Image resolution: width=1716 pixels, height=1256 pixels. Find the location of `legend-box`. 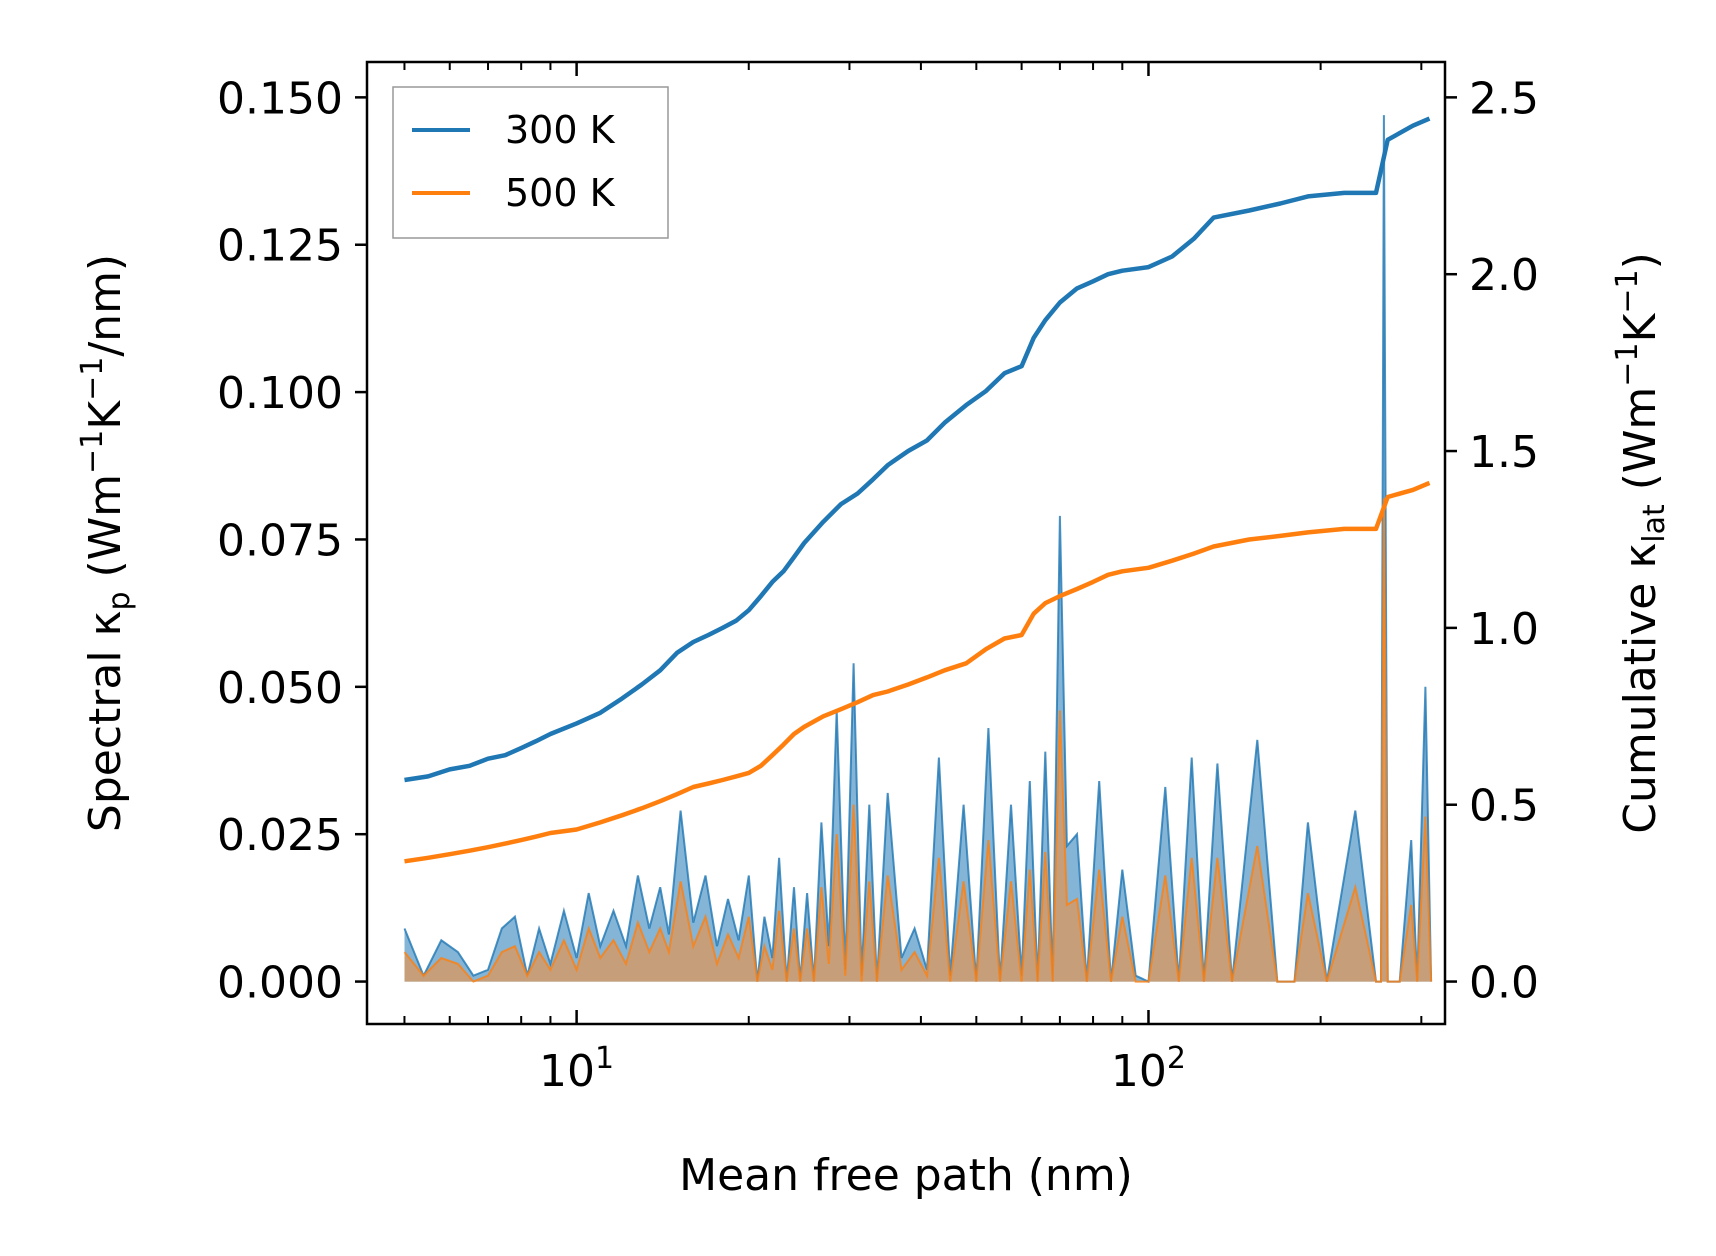

legend-box is located at coordinates (530, 162).